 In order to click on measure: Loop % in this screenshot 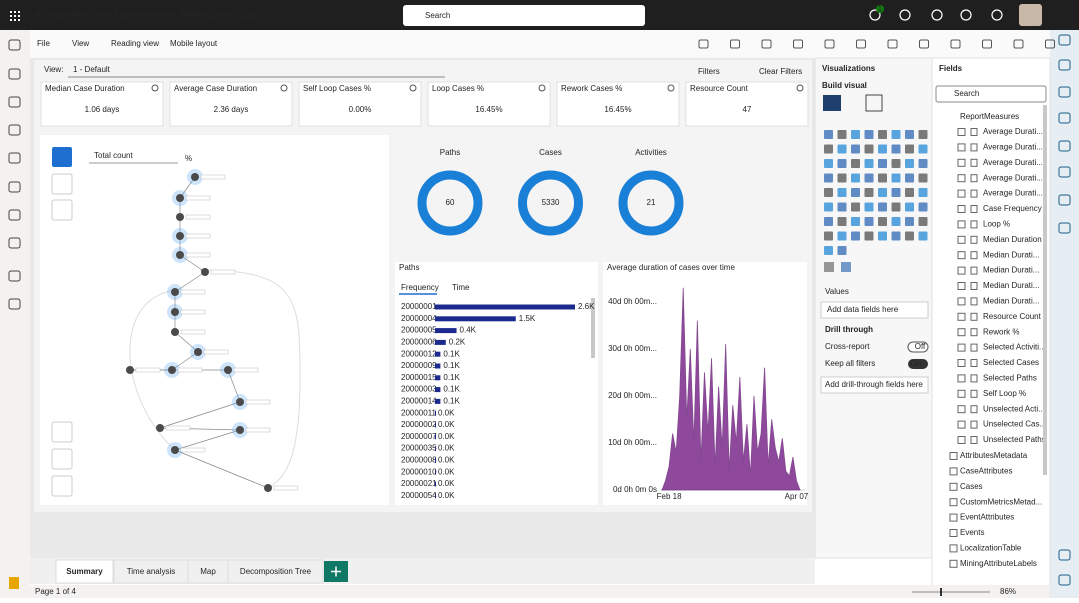, I will do `click(996, 224)`.